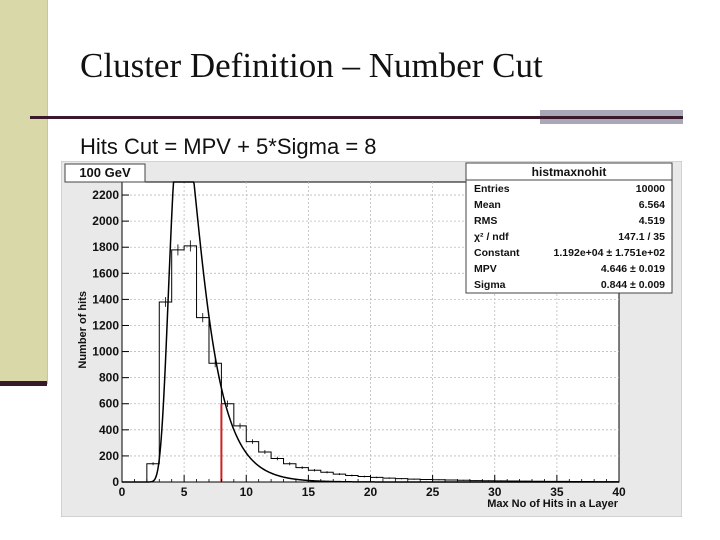 The width and height of the screenshot is (720, 540). What do you see at coordinates (309, 492) in the screenshot?
I see `x-tick-label: 15` at bounding box center [309, 492].